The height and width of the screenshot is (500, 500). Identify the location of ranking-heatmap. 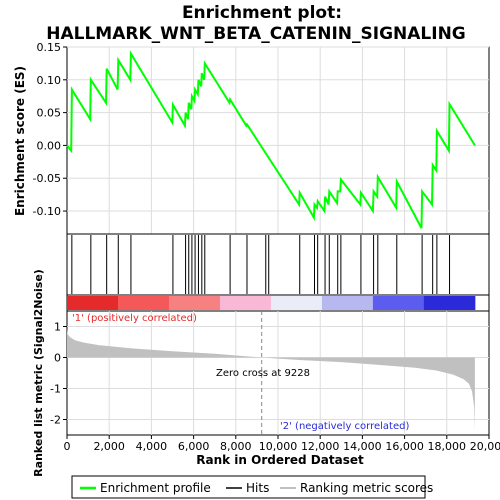
(271, 303).